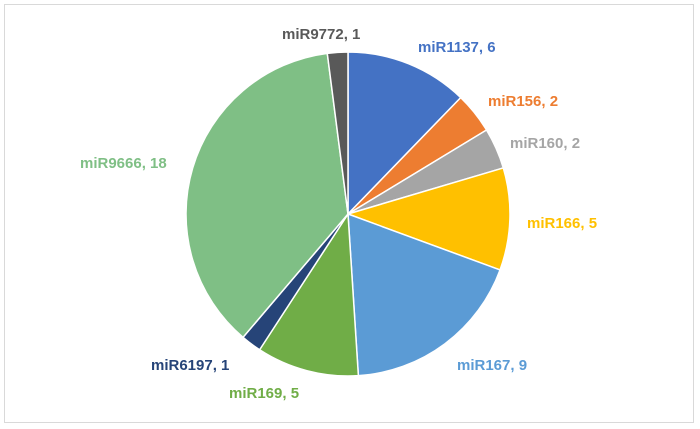 This screenshot has width=700, height=429. Describe the element at coordinates (337, 133) in the screenshot. I see `pie-slice-mir9772` at that location.